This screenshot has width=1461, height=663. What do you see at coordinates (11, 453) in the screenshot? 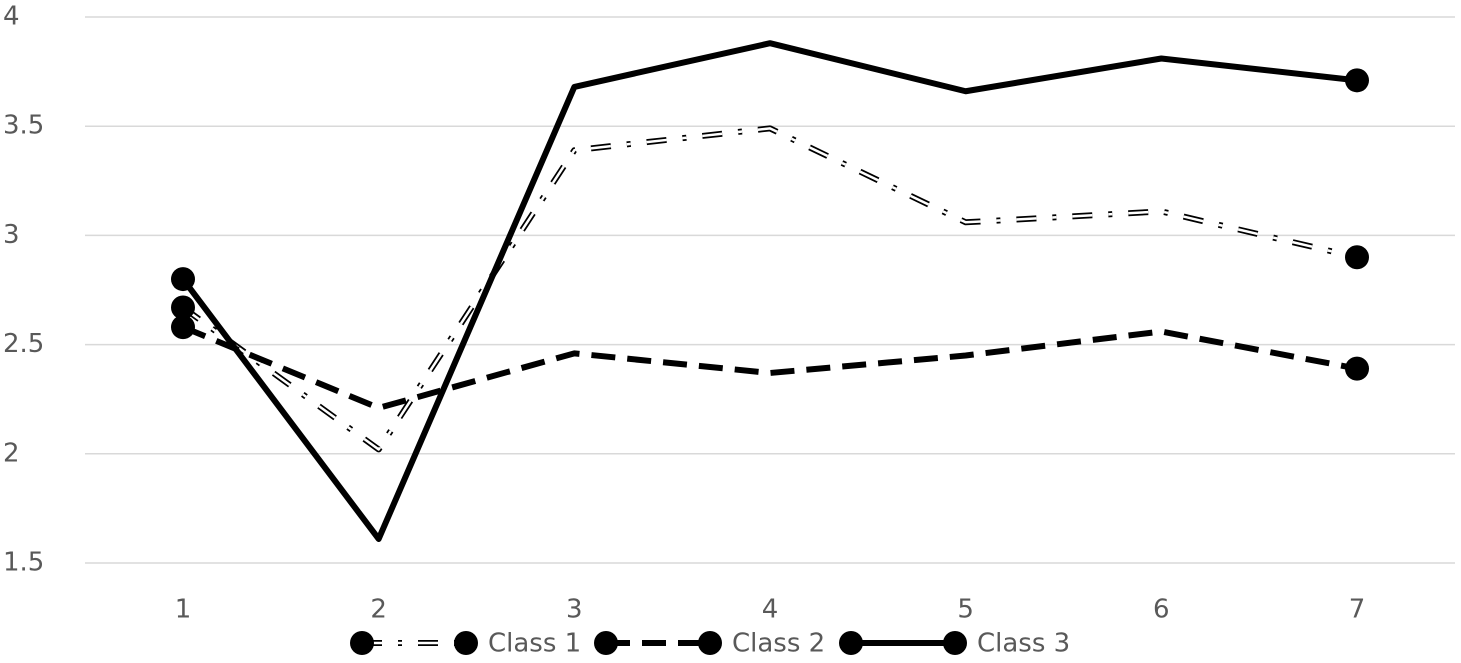
I see `y-tick-label: 2` at bounding box center [11, 453].